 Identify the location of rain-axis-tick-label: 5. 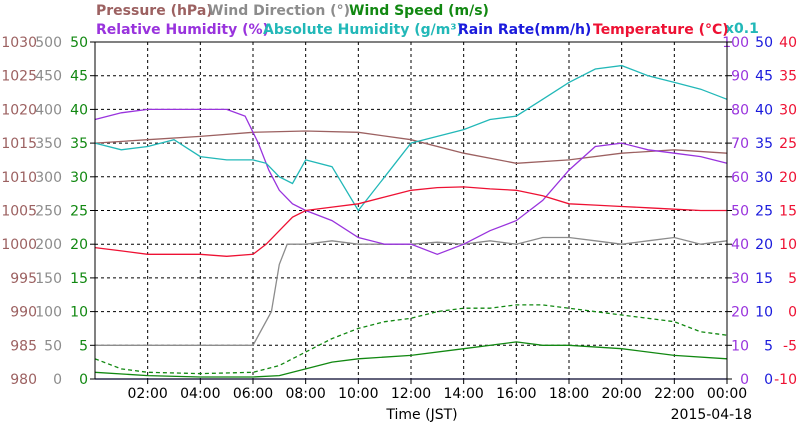
(768, 346).